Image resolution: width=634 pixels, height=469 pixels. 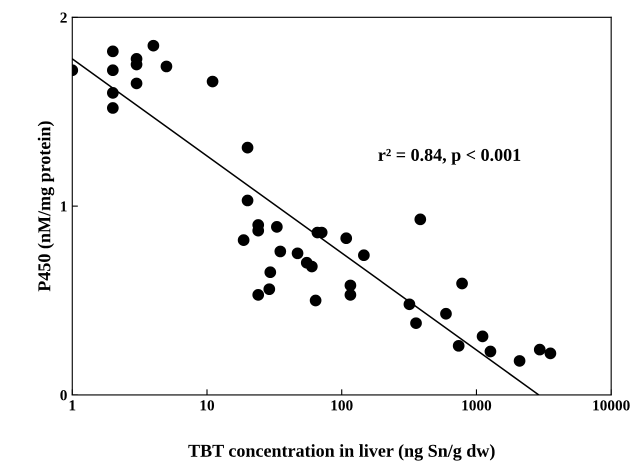 What do you see at coordinates (477, 405) in the screenshot?
I see `x-tick-label: 1000` at bounding box center [477, 405].